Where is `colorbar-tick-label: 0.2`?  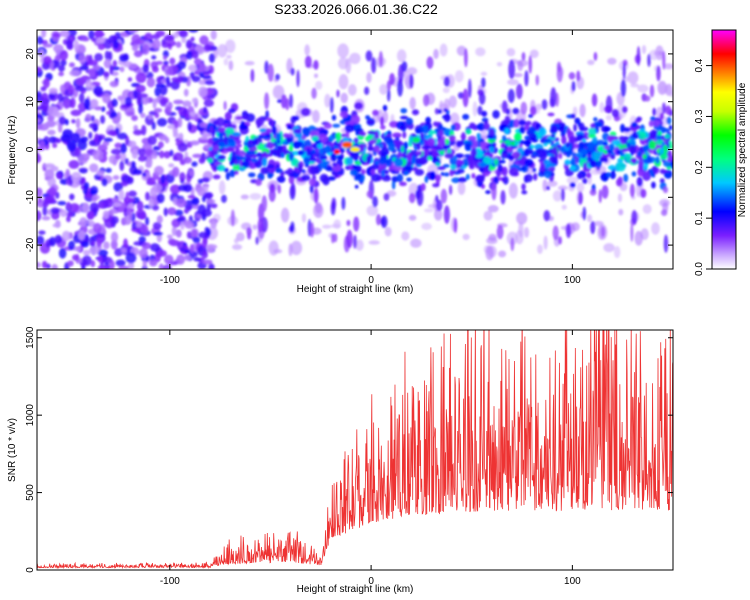 colorbar-tick-label: 0.2 is located at coordinates (699, 167).